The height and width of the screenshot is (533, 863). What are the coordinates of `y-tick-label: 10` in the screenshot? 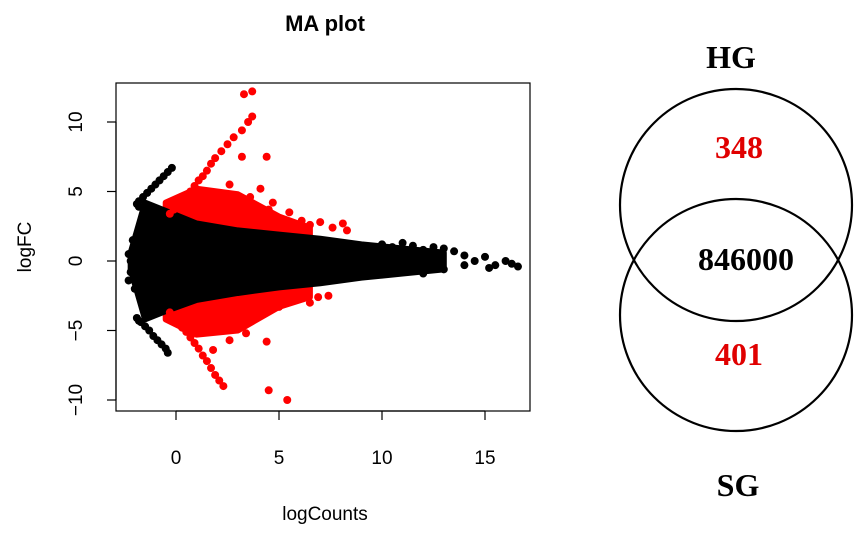 It's located at (76, 121).